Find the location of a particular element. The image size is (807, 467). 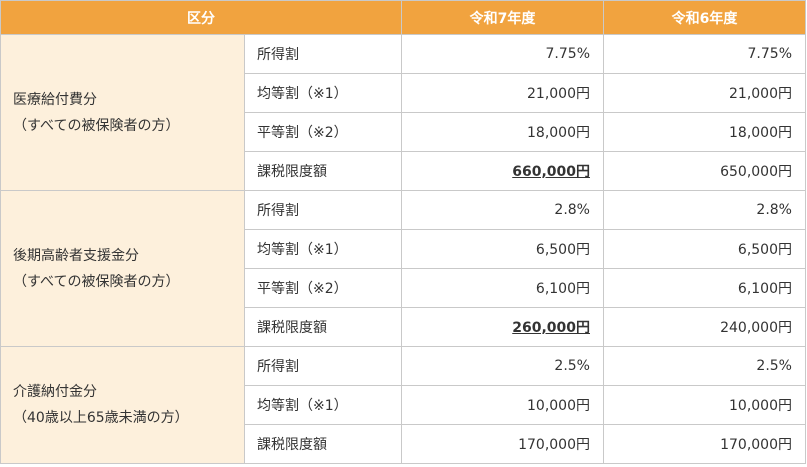

category-cell-elderly-support: 後期高齢者支援金分 （すべての被保険者の方） is located at coordinates (122, 268).